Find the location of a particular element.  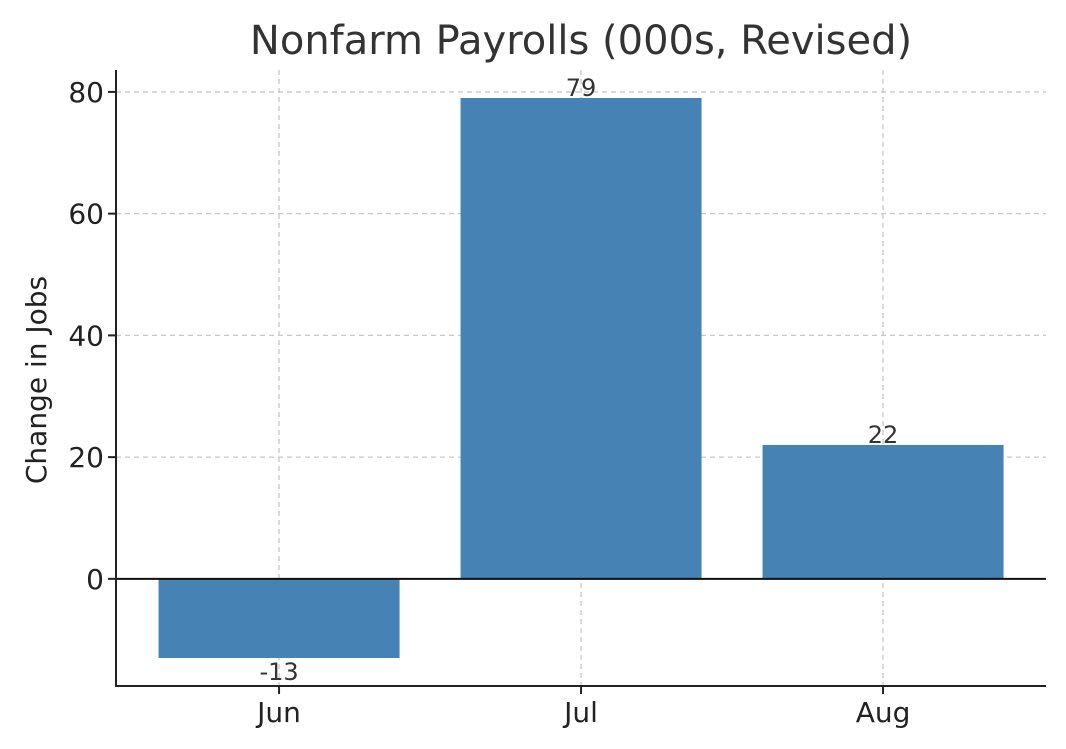

y-tick-label: 60 is located at coordinates (86, 214).